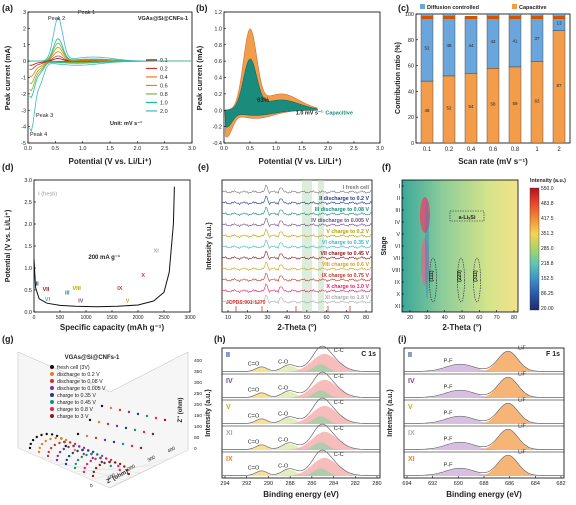  I want to click on rate-label: 1.0 mV s⁻¹, so click(309, 112).